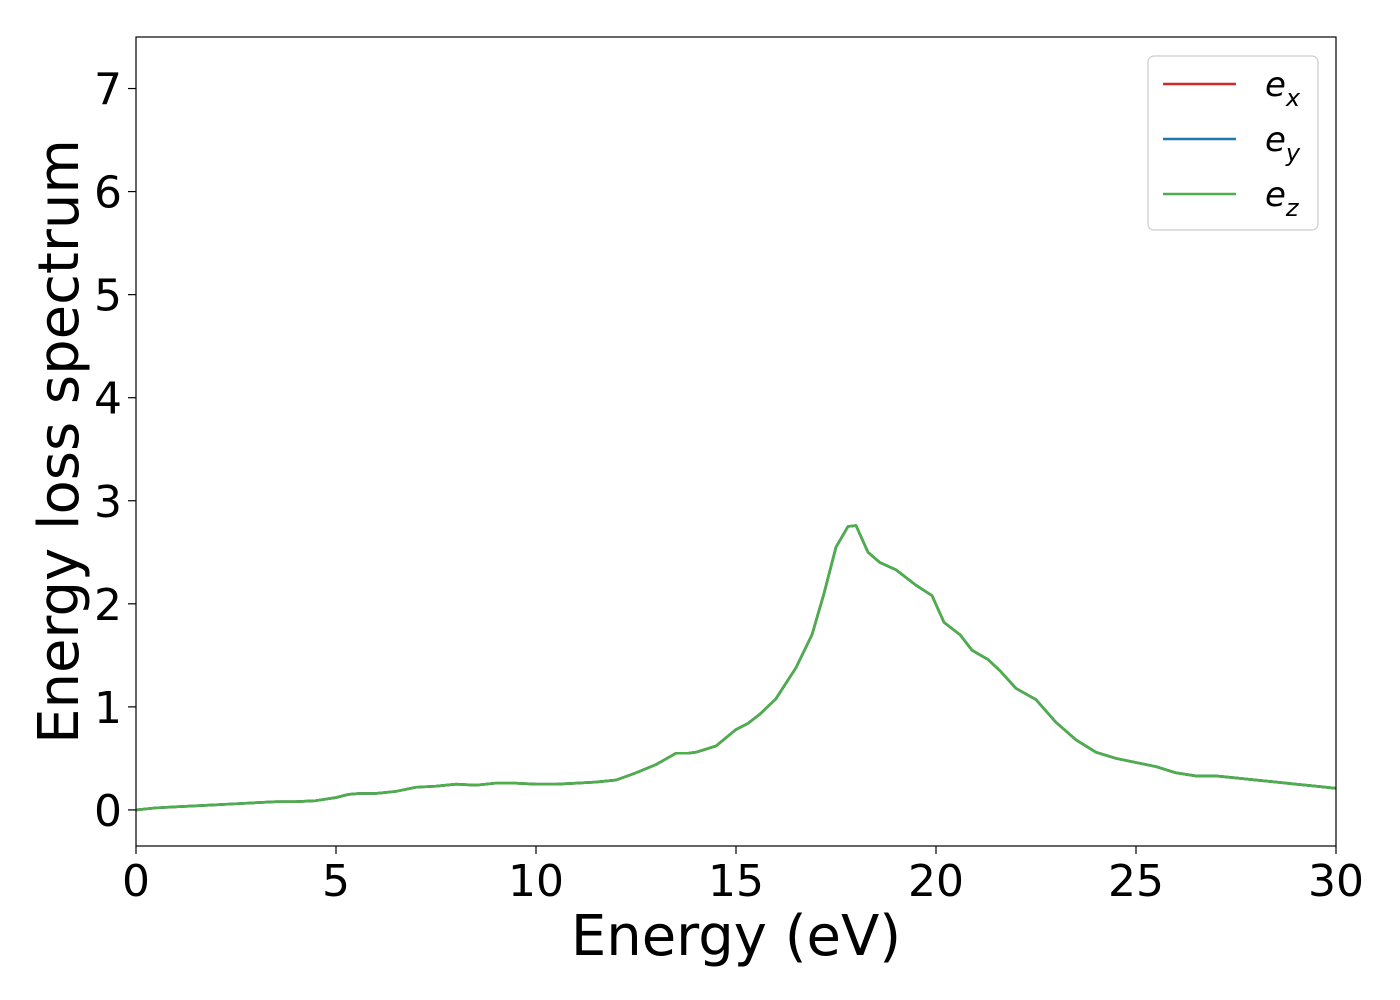 The width and height of the screenshot is (1400, 1000). Describe the element at coordinates (108, 399) in the screenshot. I see `y-tick-label: 4` at that location.